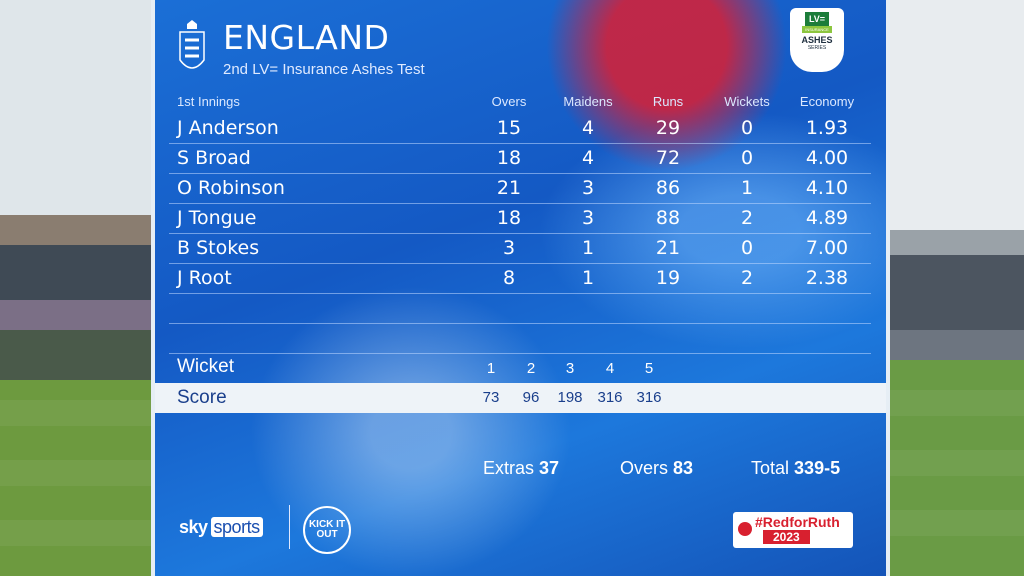  Describe the element at coordinates (491, 397) in the screenshot. I see `fall-score: 73` at that location.